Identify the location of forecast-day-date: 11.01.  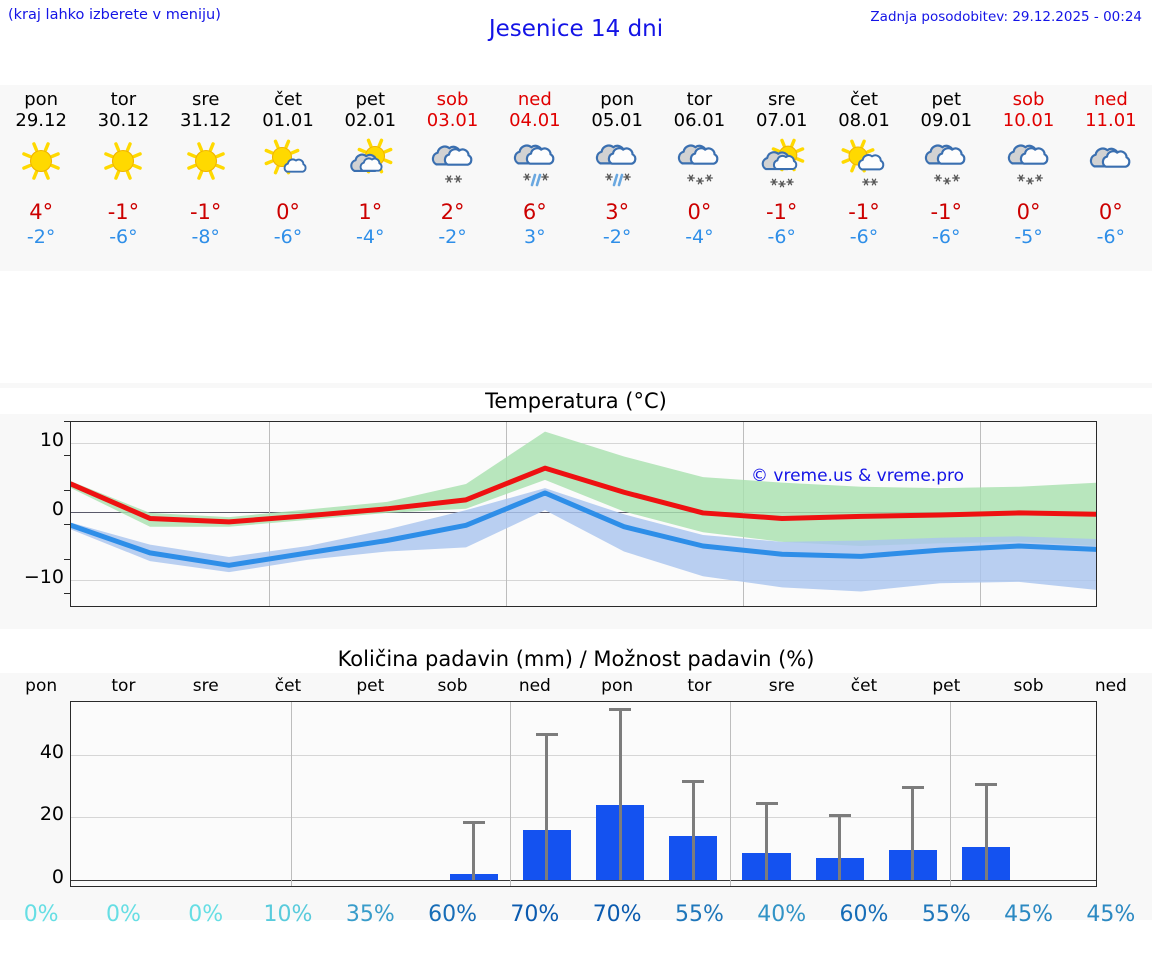
(1111, 120).